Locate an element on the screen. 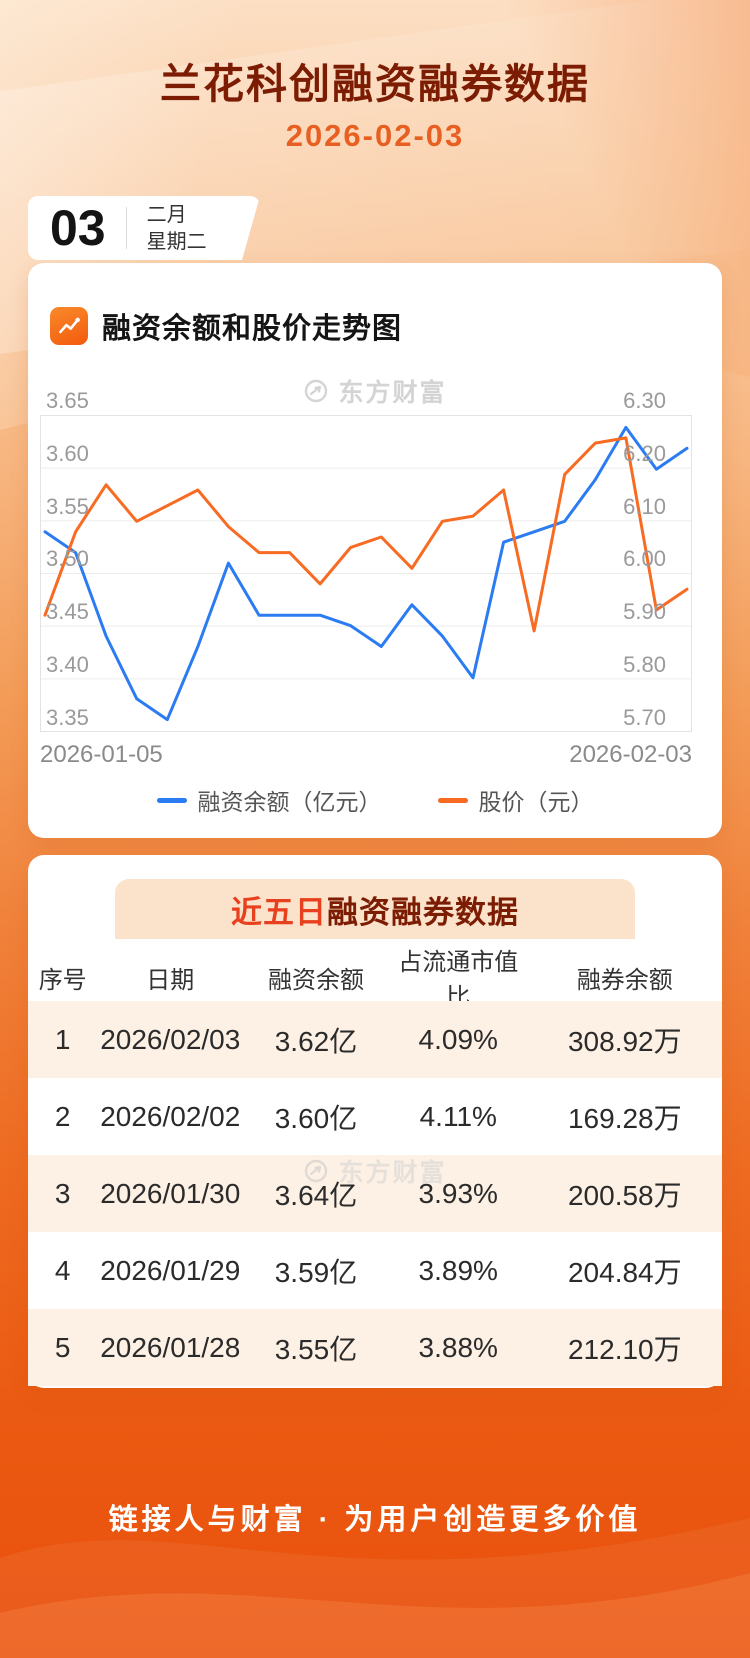 Image resolution: width=750 pixels, height=1658 pixels. cell-date: 2026/01/30 is located at coordinates (170, 1193).